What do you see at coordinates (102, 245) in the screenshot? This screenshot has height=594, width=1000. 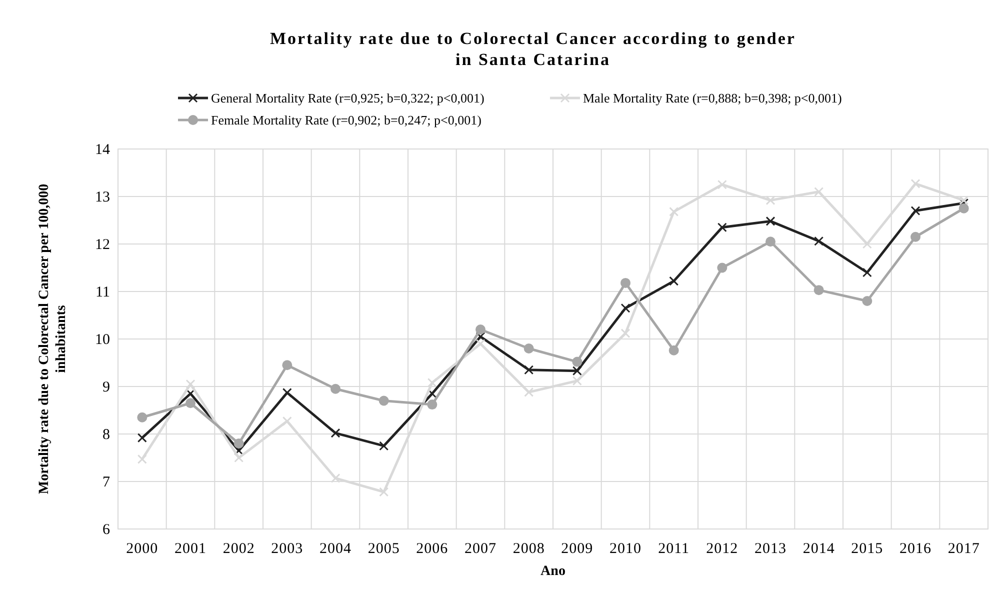 I see `y-tick-label: 12` at bounding box center [102, 245].